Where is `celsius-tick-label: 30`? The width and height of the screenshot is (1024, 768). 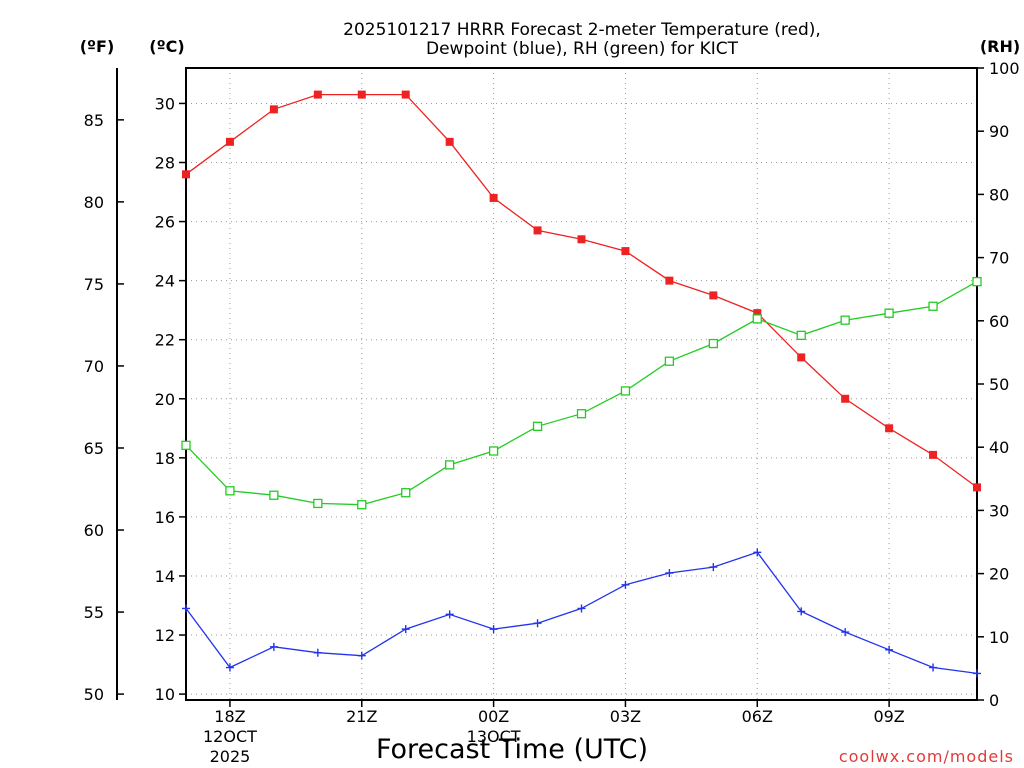 celsius-tick-label: 30 is located at coordinates (165, 103).